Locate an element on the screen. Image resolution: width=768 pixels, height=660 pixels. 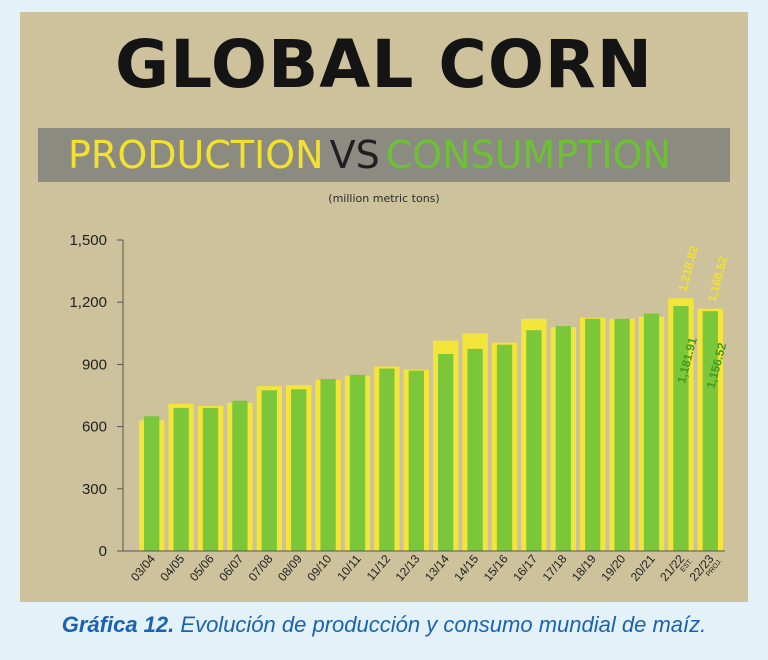
x-tick-label: 06/07 is located at coordinates (231, 568).